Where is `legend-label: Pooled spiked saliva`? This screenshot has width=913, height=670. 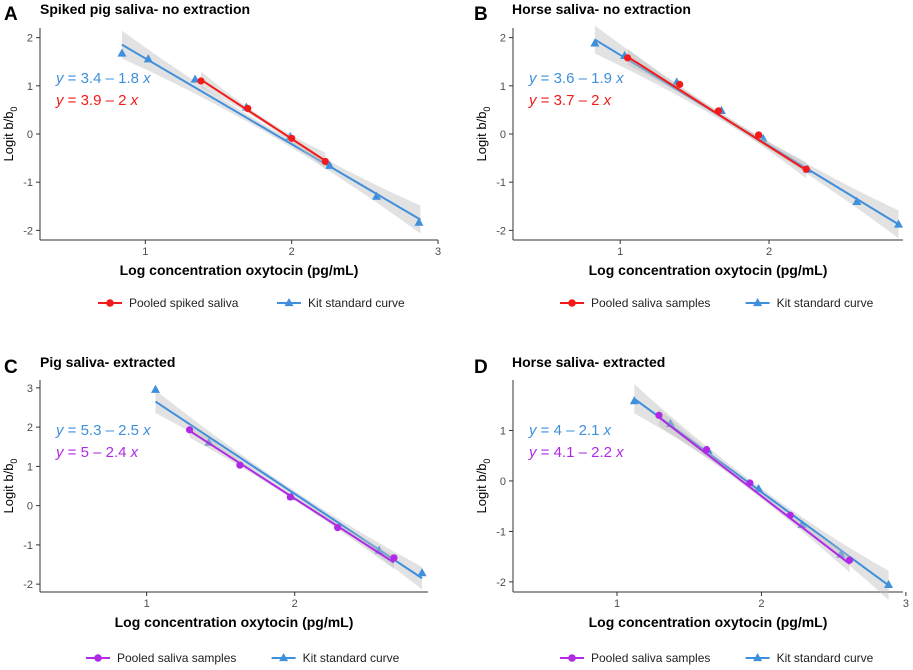
legend-label: Pooled spiked saliva is located at coordinates (184, 303).